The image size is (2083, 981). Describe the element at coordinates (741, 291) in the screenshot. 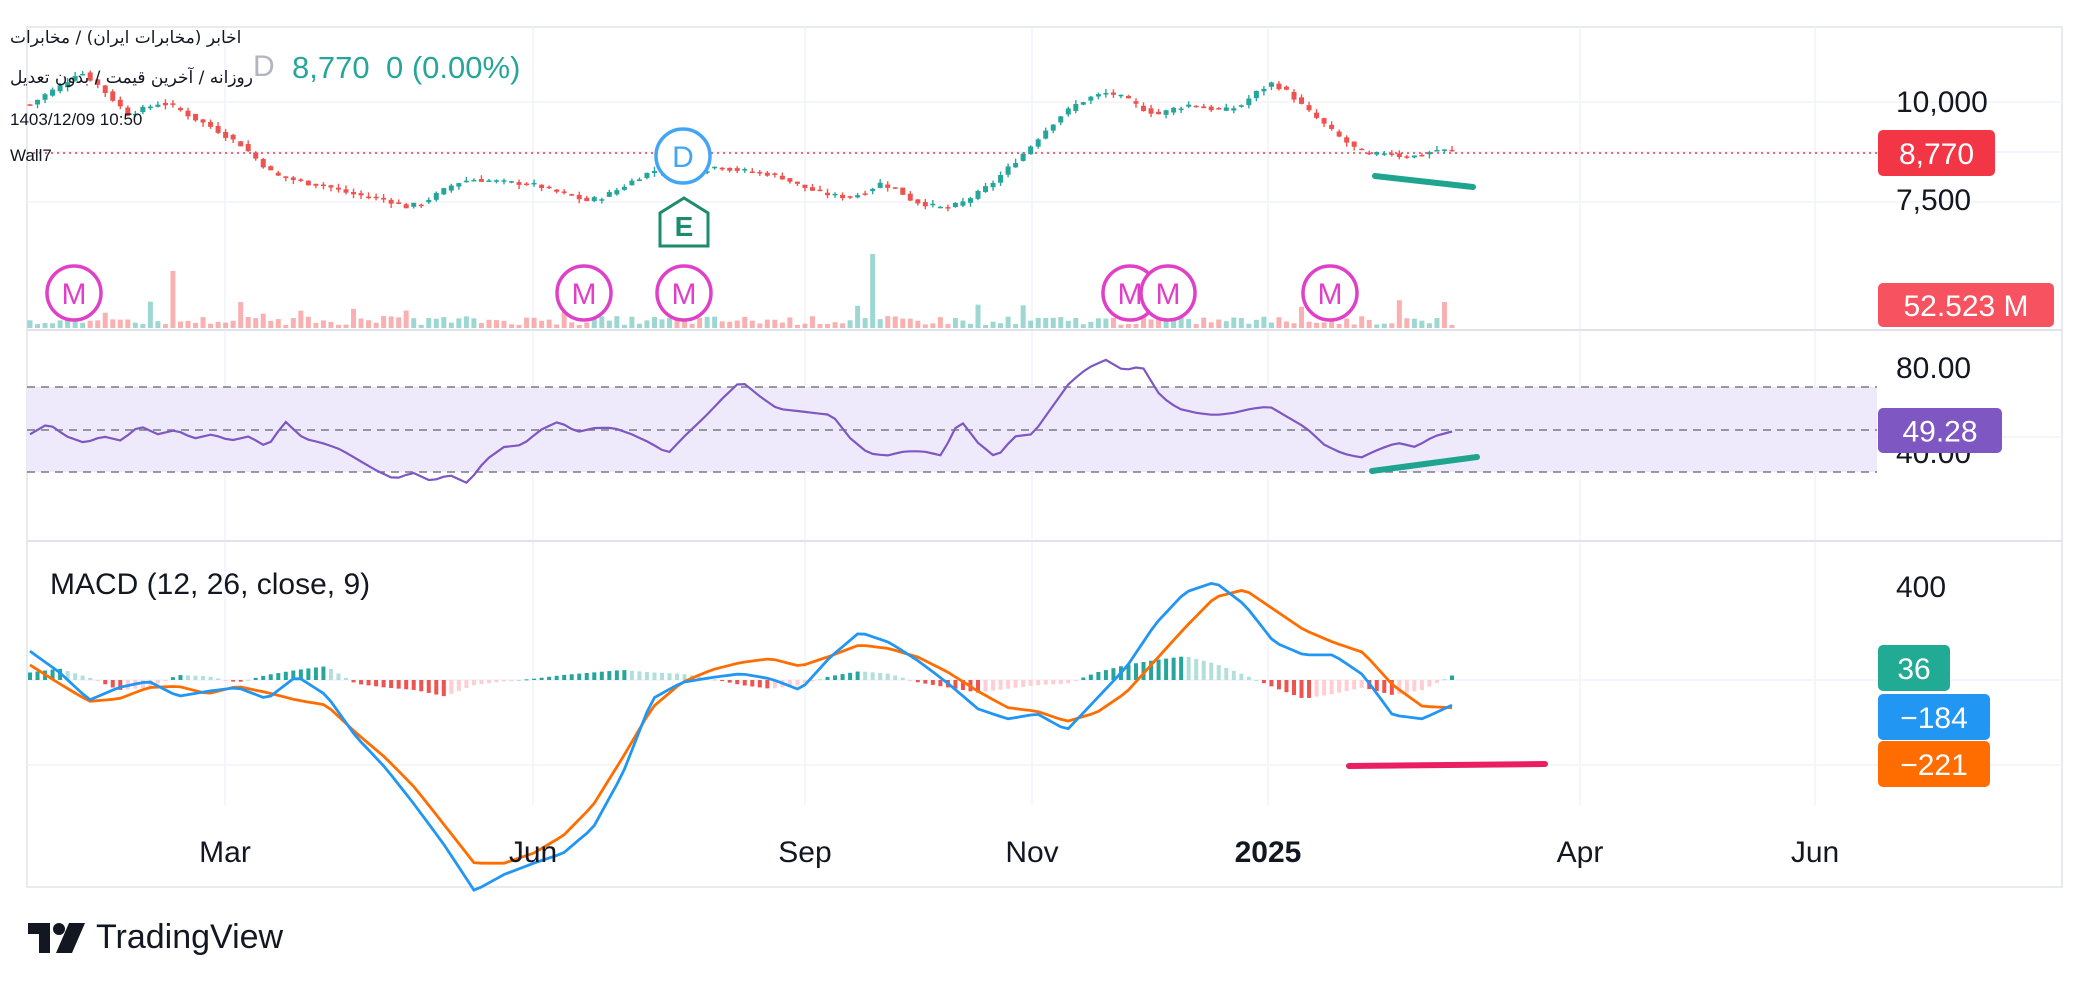

I see `volume-bars` at that location.